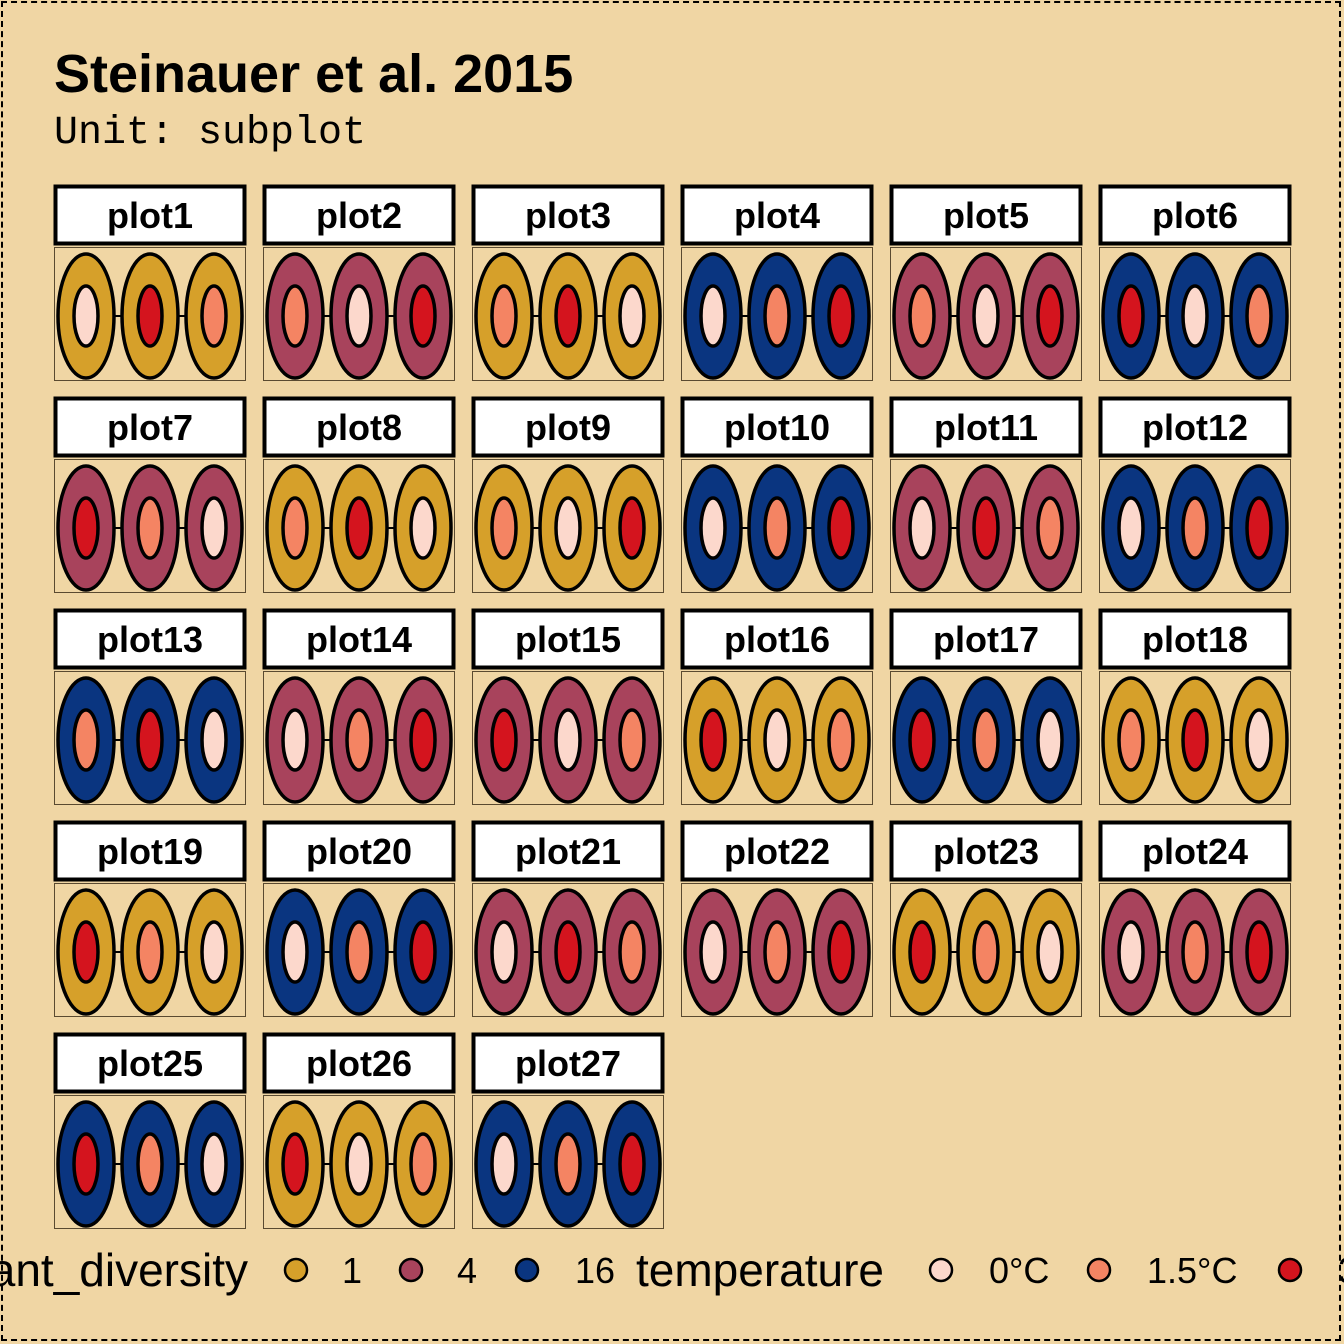  Describe the element at coordinates (568, 1063) in the screenshot. I see `facet-label: plot27` at that location.